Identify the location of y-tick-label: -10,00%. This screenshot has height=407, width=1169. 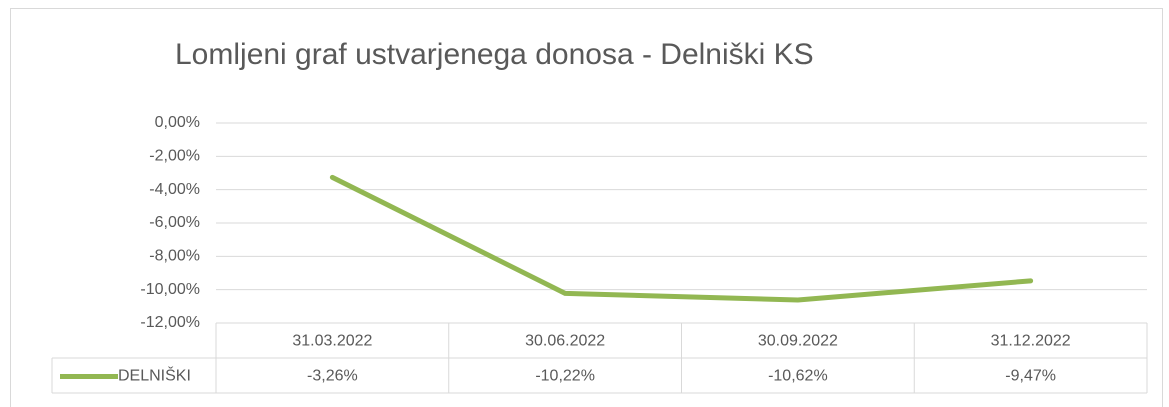
(170, 289).